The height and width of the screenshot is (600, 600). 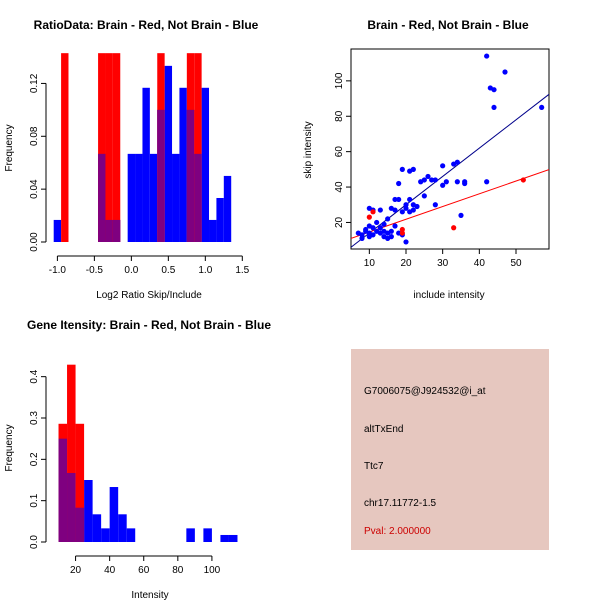 I want to click on ratio-xtick-label: -0.5, so click(x=95, y=270).